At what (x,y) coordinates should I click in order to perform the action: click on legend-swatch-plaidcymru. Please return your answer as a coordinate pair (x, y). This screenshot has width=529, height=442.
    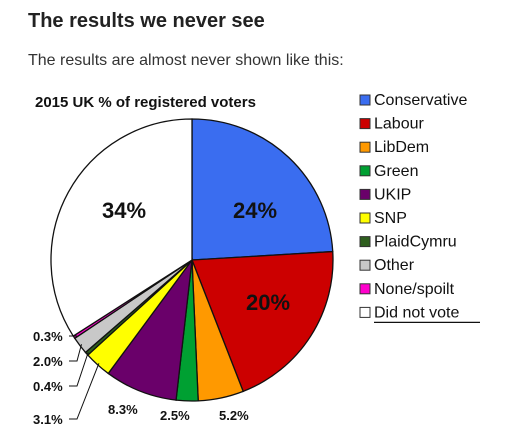
    Looking at the image, I should click on (365, 242).